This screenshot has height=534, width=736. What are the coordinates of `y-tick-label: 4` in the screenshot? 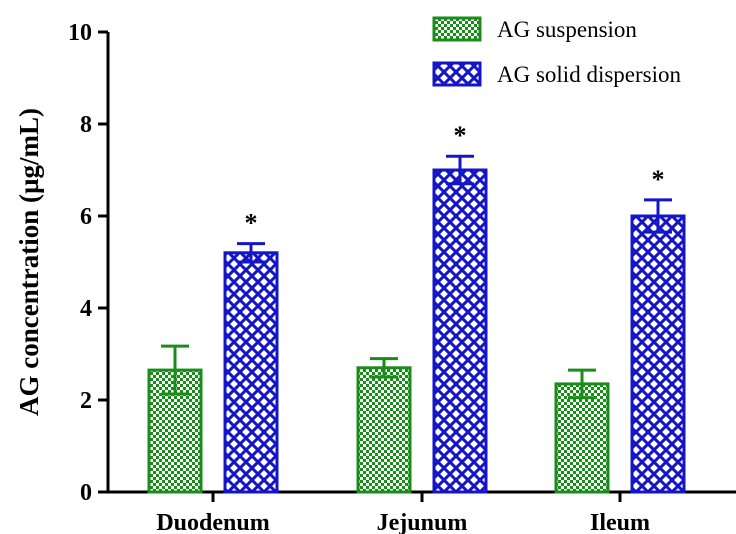 It's located at (86, 309).